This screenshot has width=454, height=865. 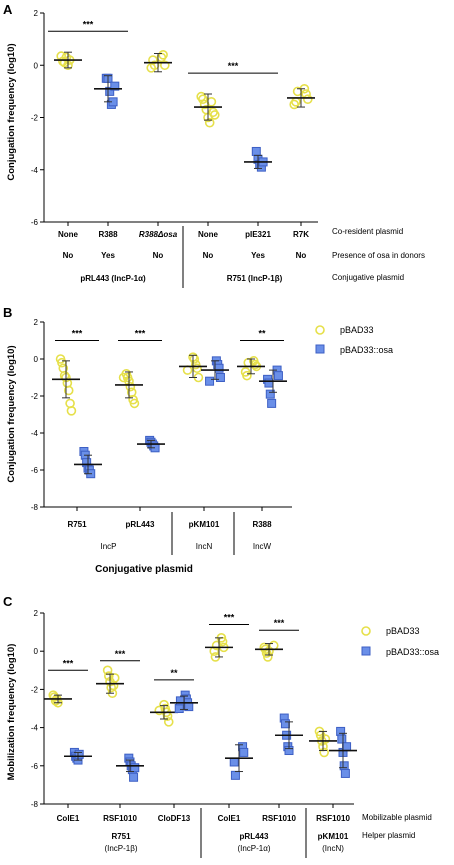 I want to click on panel-c-group-label: pKM101, so click(x=333, y=836).